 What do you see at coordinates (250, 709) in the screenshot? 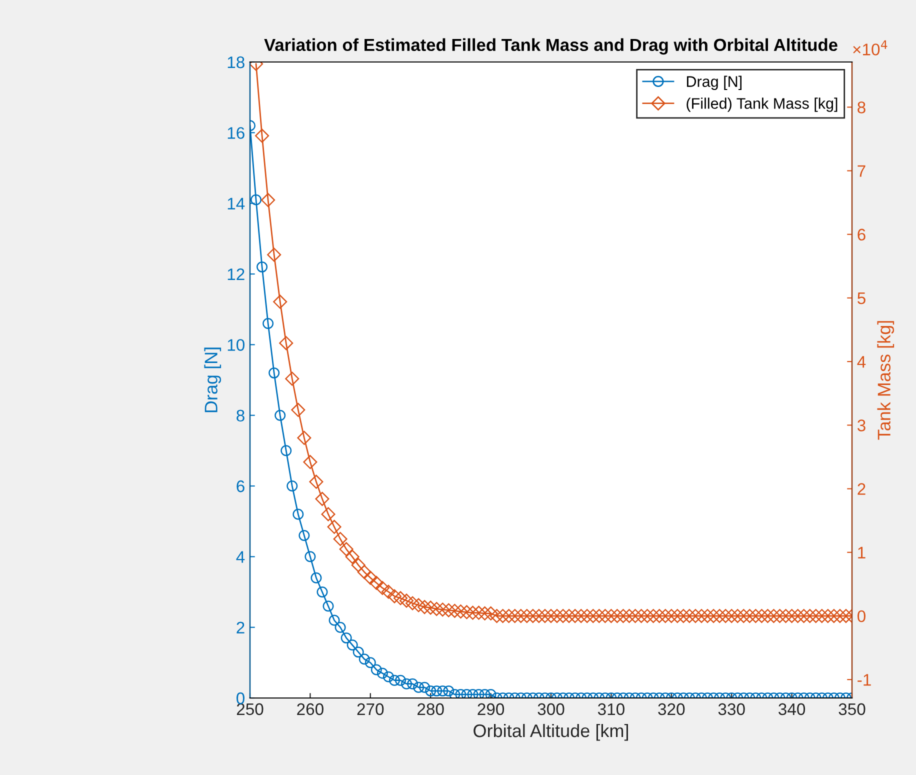
I see `x-tick-label: 250` at bounding box center [250, 709].